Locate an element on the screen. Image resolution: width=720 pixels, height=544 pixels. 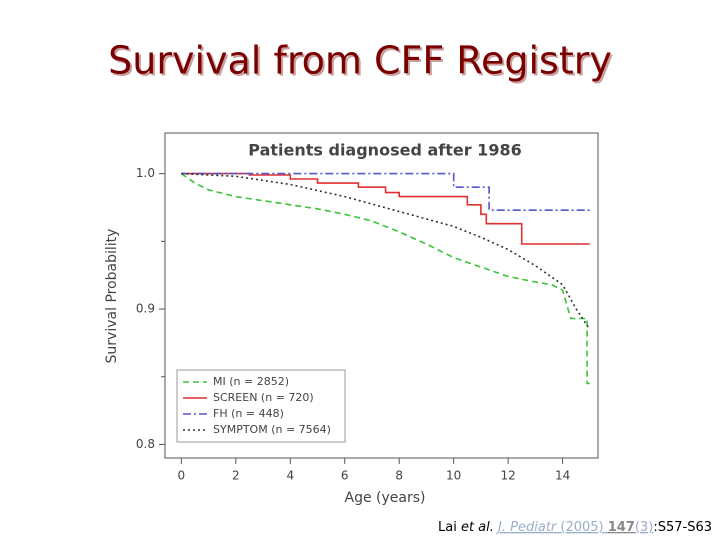
y-axis-label: Survival Probability is located at coordinates (112, 296).